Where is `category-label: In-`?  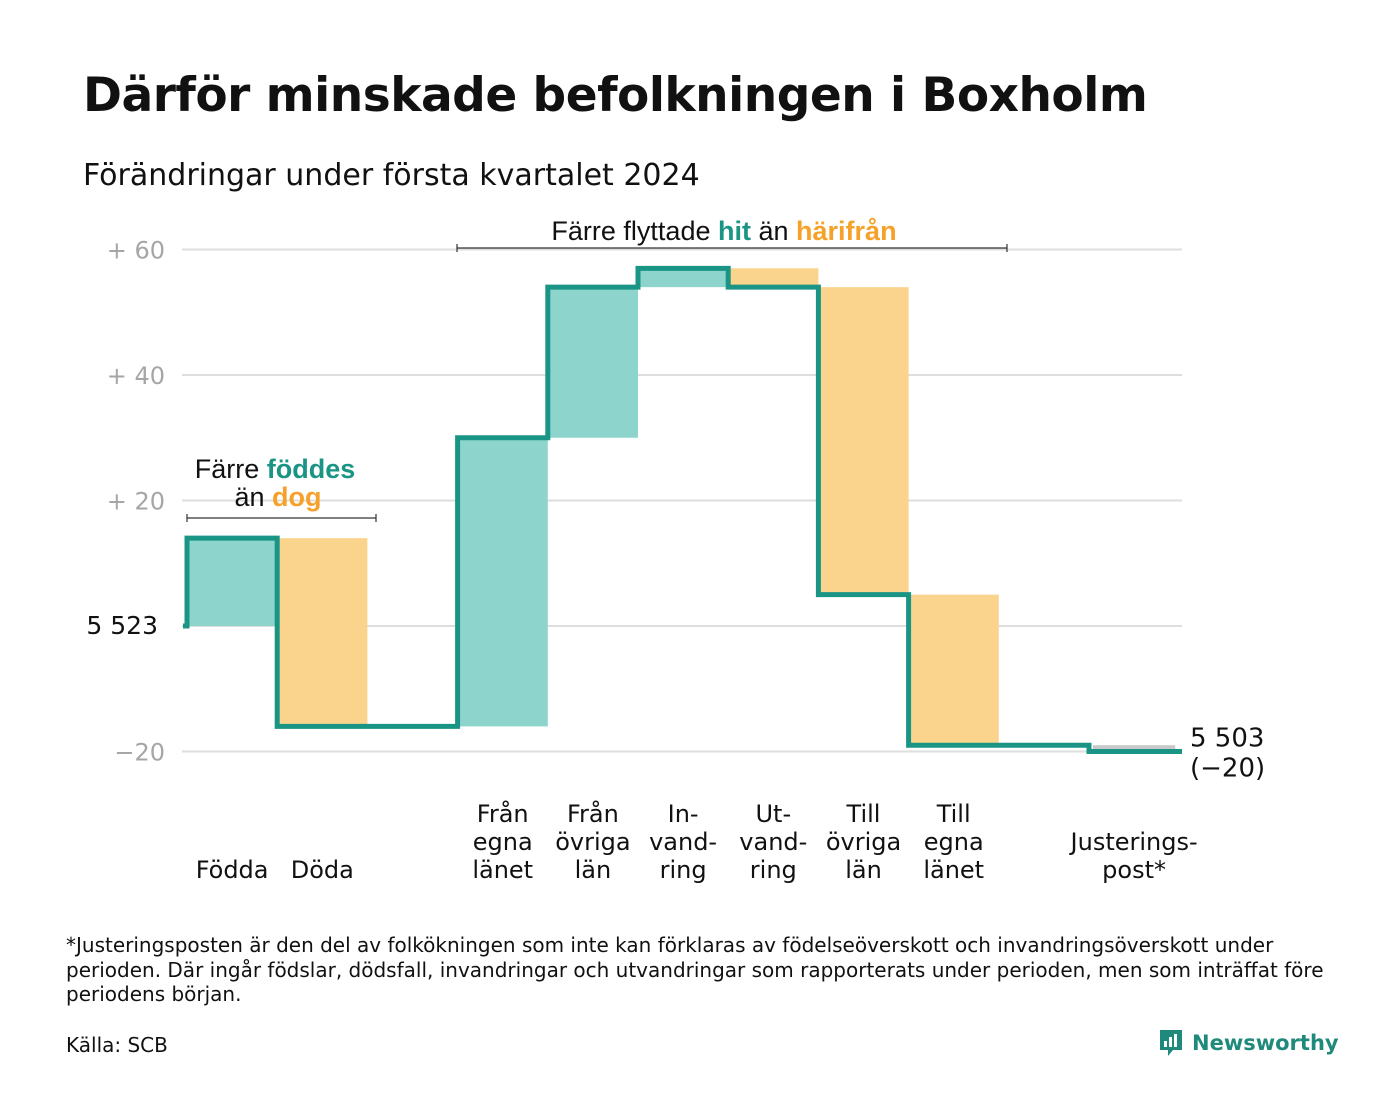
category-label: In- is located at coordinates (683, 814).